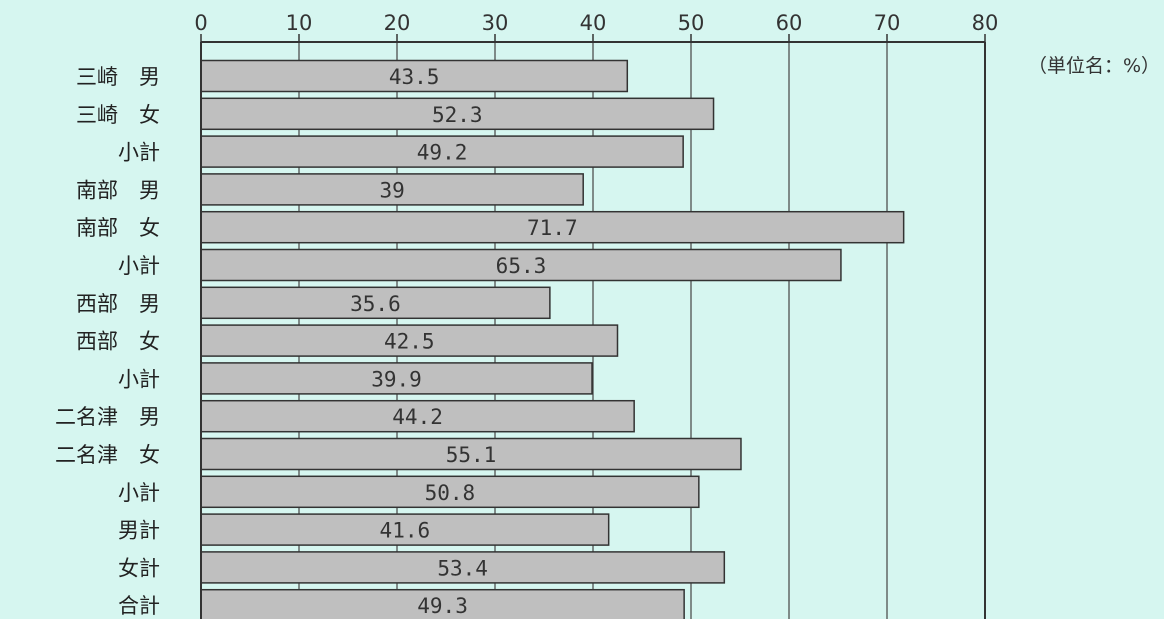 Image resolution: width=1164 pixels, height=619 pixels. What do you see at coordinates (118, 190) in the screenshot?
I see `category-label-3: 南部 男` at bounding box center [118, 190].